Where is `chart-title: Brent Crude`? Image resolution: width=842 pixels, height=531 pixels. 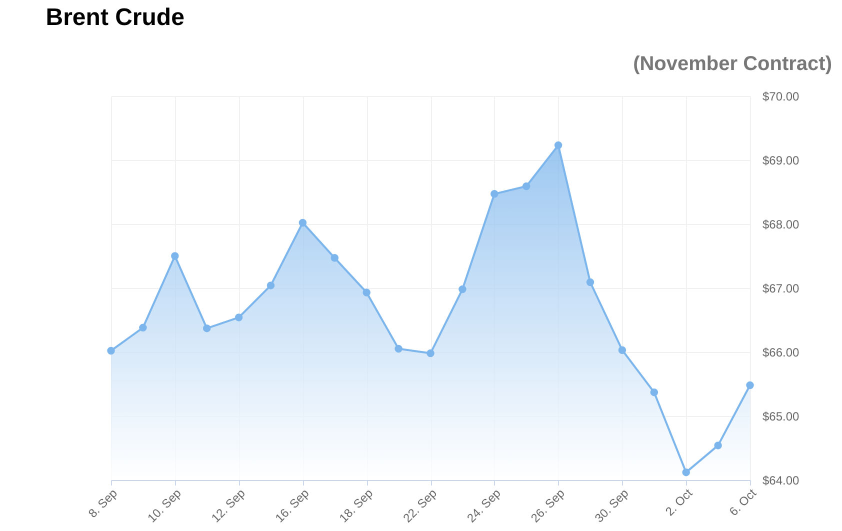 chart-title: Brent Crude is located at coordinates (115, 17).